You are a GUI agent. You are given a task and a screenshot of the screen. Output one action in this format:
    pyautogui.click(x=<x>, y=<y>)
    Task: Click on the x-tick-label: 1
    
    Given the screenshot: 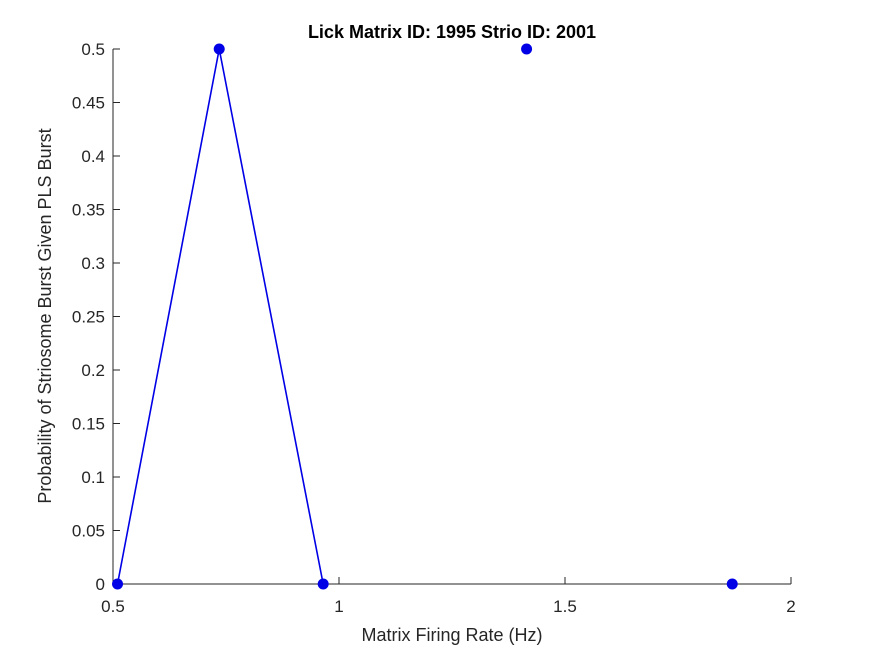 What is the action you would take?
    pyautogui.click(x=338, y=606)
    